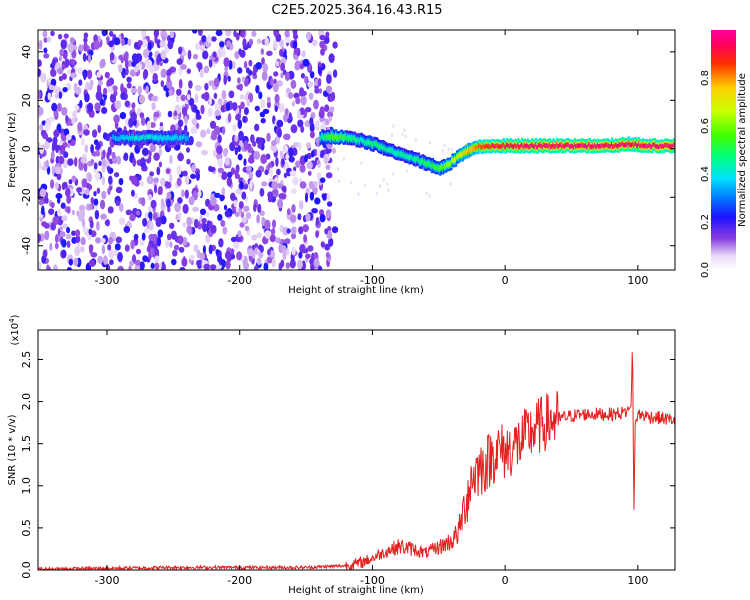 This screenshot has width=750, height=600. I want to click on y-tick-label: 0.0, so click(26, 570).